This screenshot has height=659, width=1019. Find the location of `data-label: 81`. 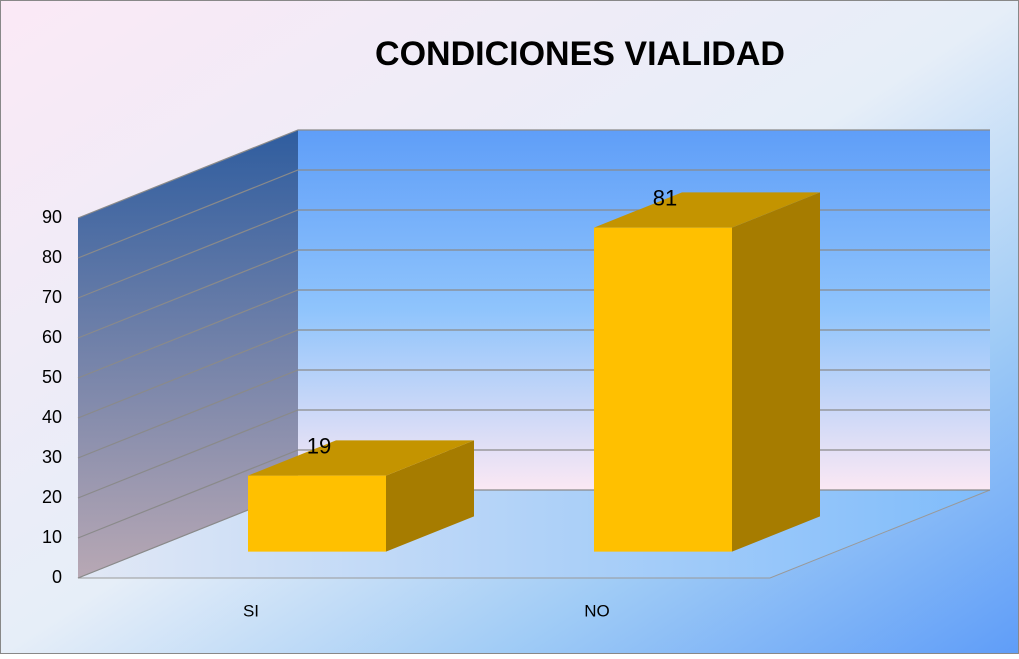

data-label: 81 is located at coordinates (665, 197).